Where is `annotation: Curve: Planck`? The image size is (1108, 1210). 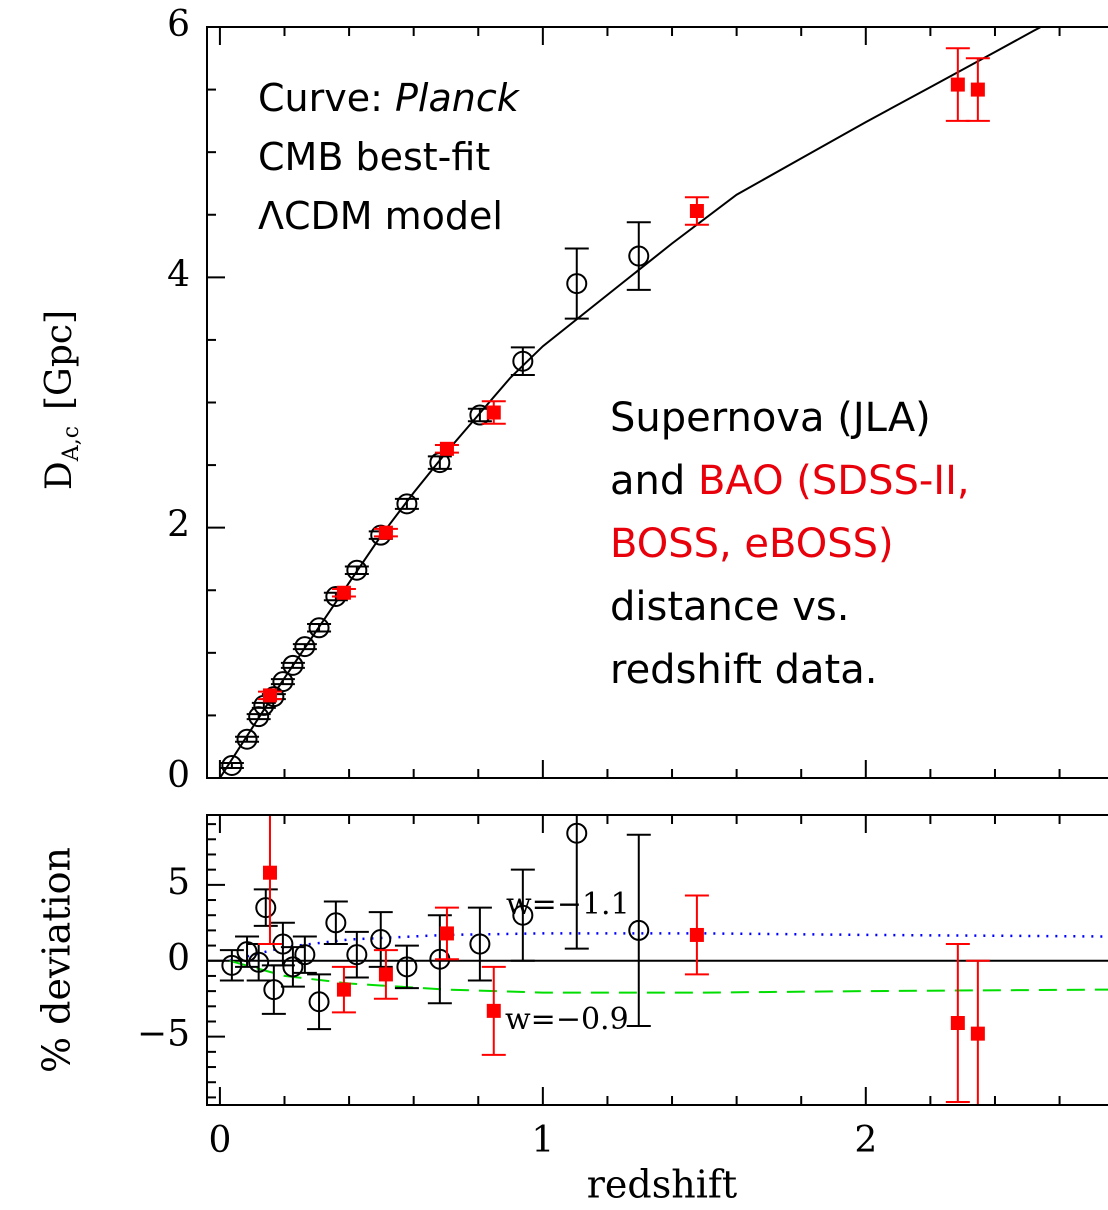 annotation: Curve: Planck is located at coordinates (389, 98).